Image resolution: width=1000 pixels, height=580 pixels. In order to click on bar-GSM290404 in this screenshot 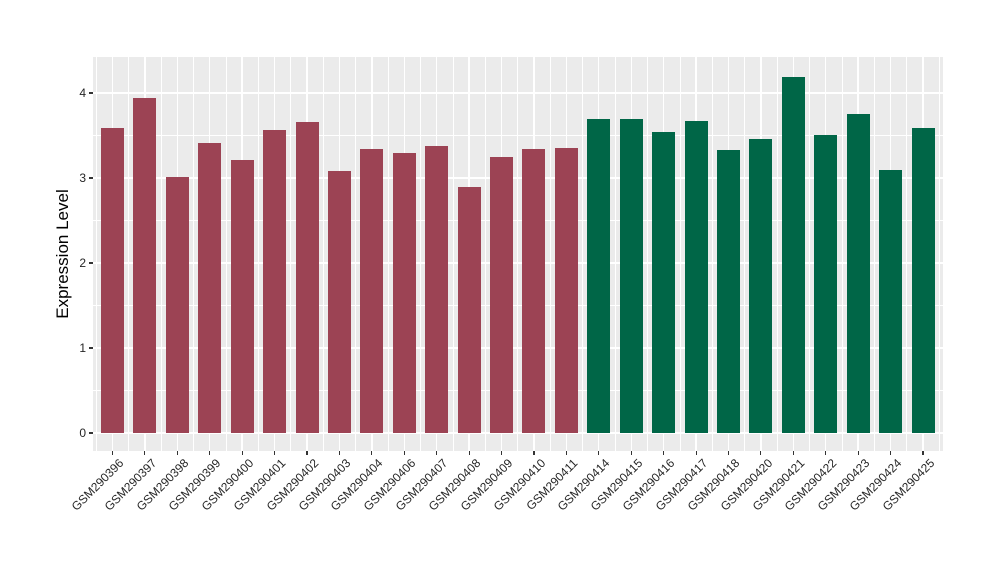, I will do `click(372, 291)`.